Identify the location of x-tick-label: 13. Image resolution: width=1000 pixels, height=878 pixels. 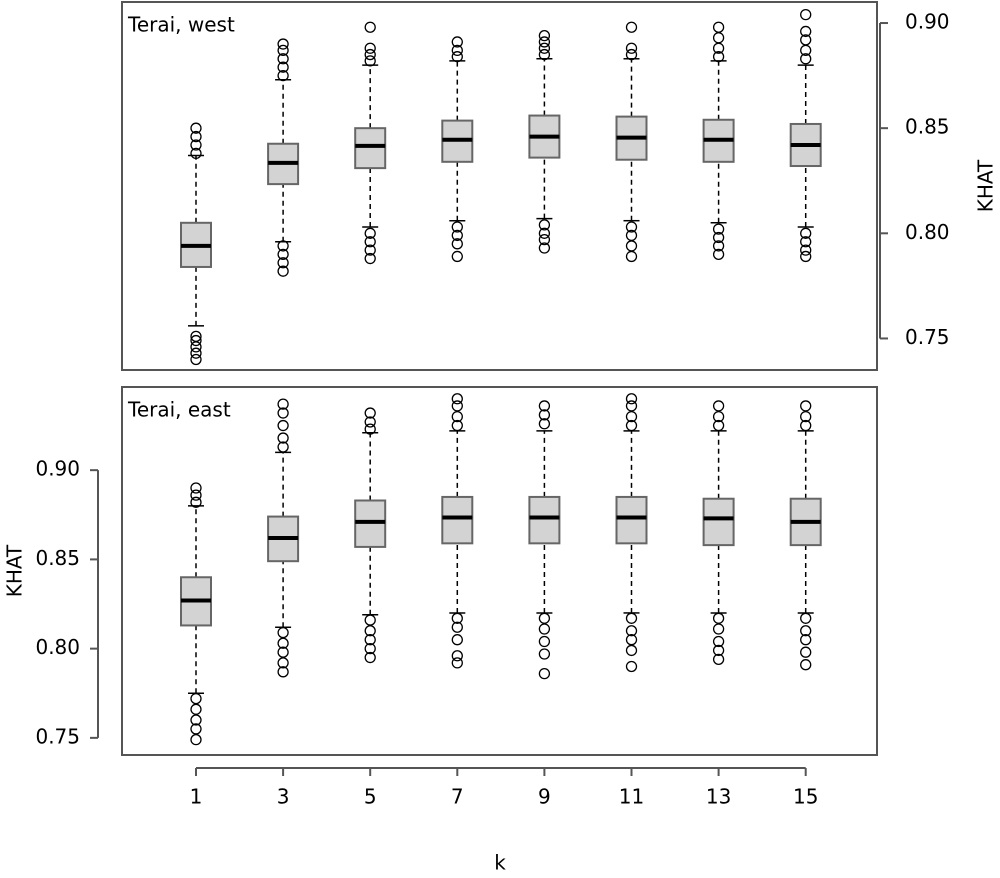
(718, 797).